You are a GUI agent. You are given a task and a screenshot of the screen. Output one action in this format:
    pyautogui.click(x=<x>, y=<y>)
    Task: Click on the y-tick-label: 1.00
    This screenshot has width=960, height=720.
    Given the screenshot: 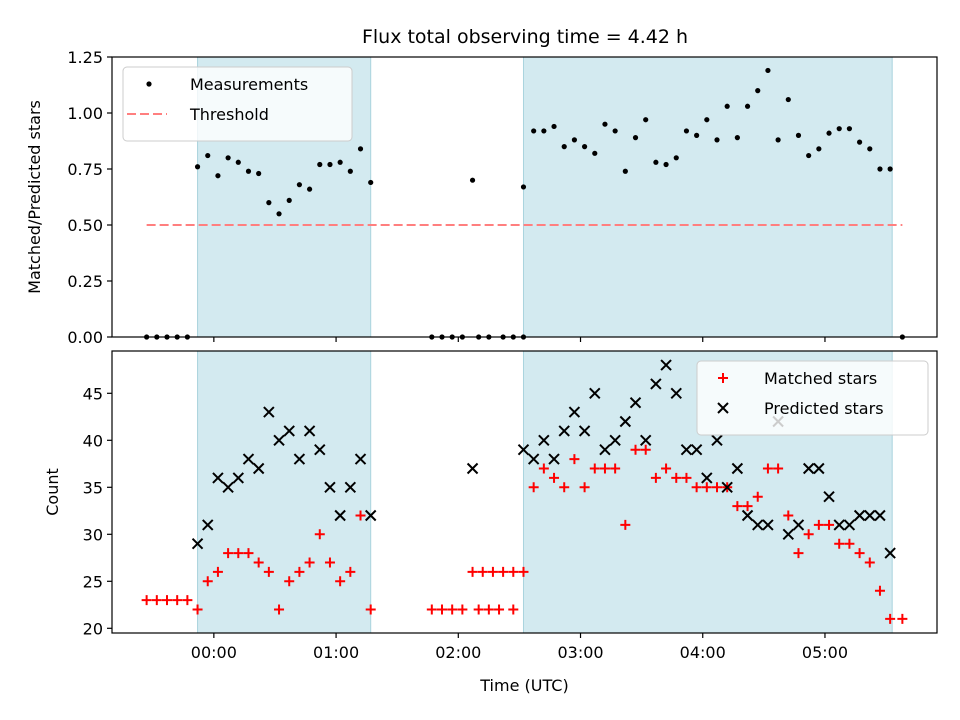 What is the action you would take?
    pyautogui.click(x=85, y=113)
    